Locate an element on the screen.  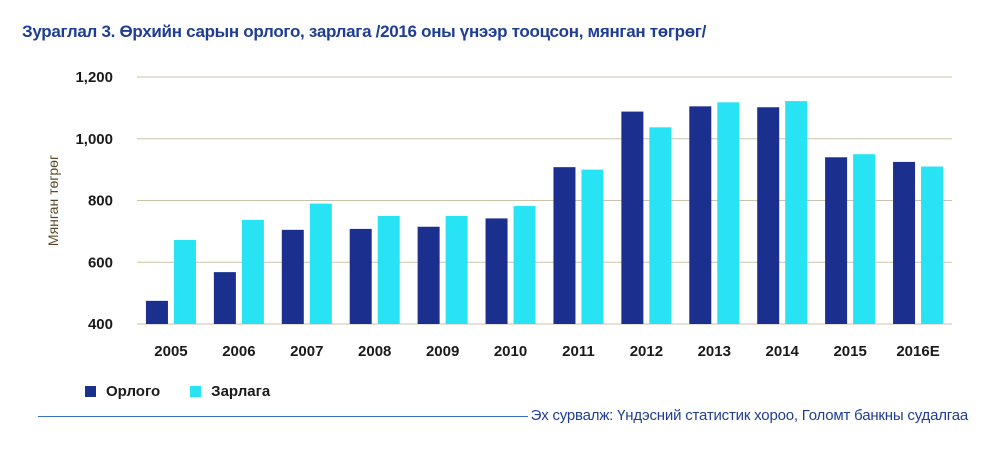
legend-item-expense: Зарлага is located at coordinates (230, 391).